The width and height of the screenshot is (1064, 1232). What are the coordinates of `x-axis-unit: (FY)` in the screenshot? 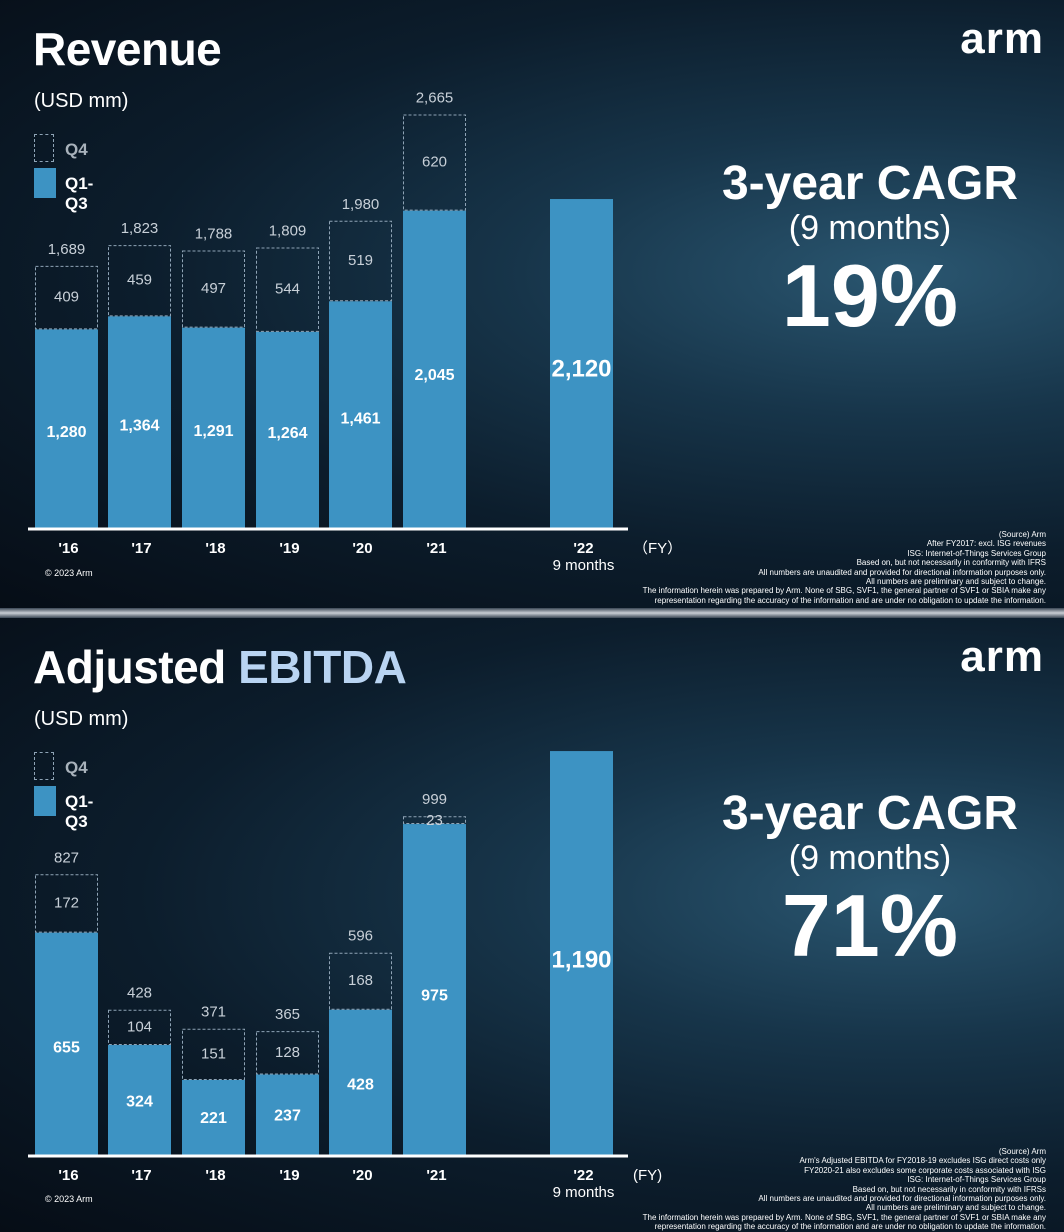 It's located at (647, 1175).